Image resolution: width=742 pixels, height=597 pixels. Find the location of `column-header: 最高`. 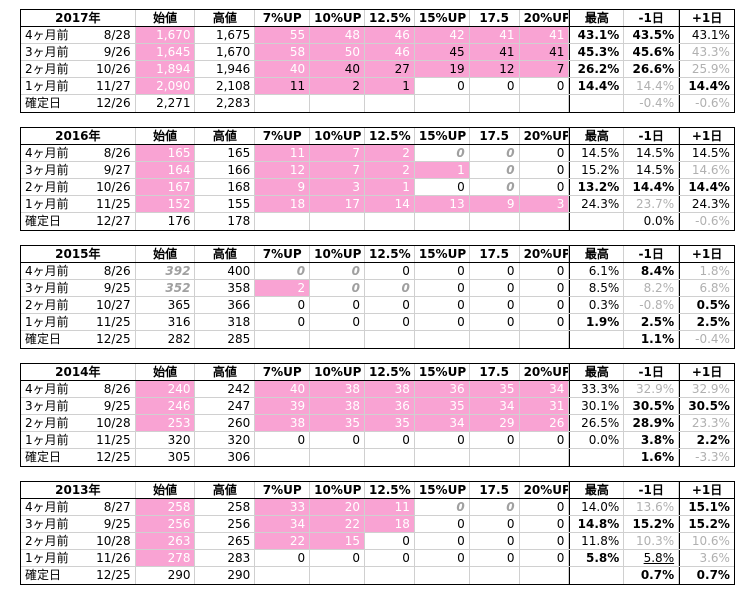

column-header: 最高 is located at coordinates (597, 254).